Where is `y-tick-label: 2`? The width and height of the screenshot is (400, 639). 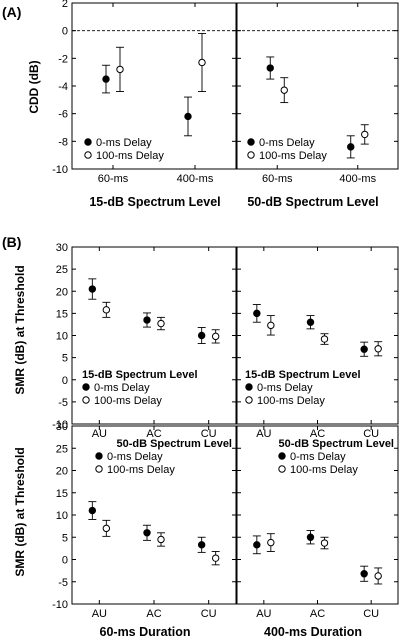
y-tick-label: 2 is located at coordinates (65, 5).